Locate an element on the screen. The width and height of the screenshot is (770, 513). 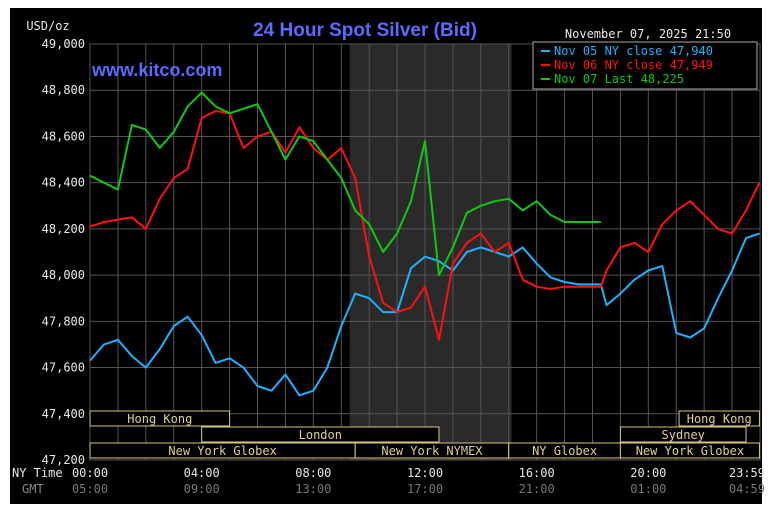
legend-entry: Nov 07 Last 48,225 is located at coordinates (619, 79).